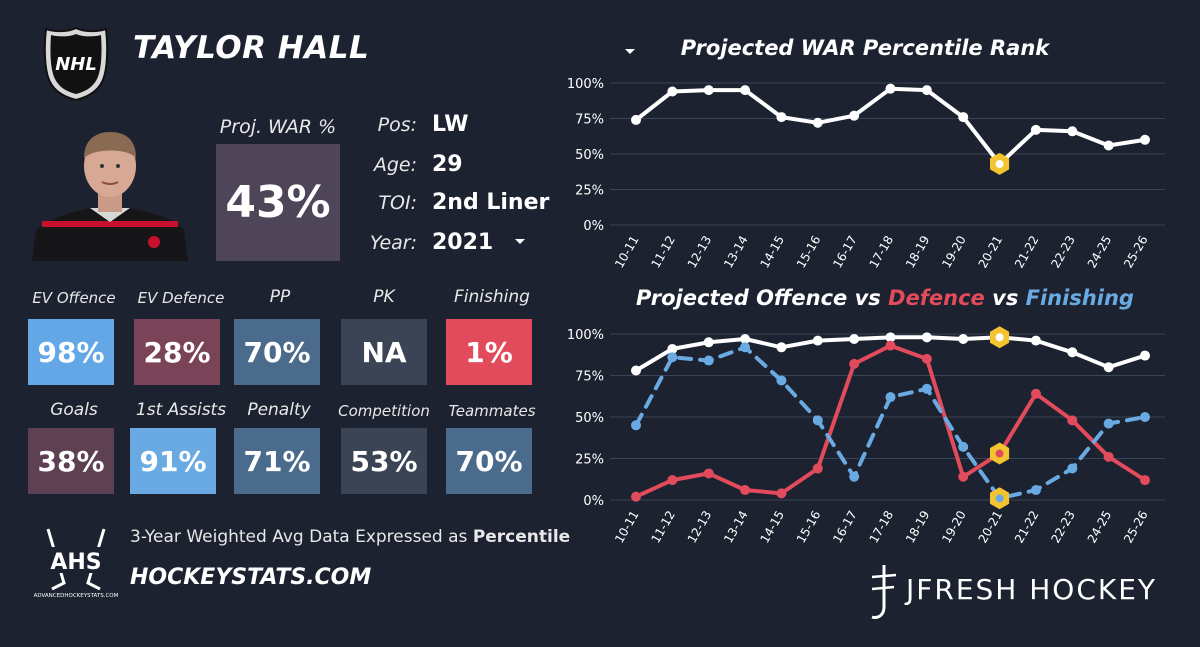 This screenshot has height=647, width=1200. Describe the element at coordinates (177, 352) in the screenshot. I see `ev-defence-tile: 28%` at that location.